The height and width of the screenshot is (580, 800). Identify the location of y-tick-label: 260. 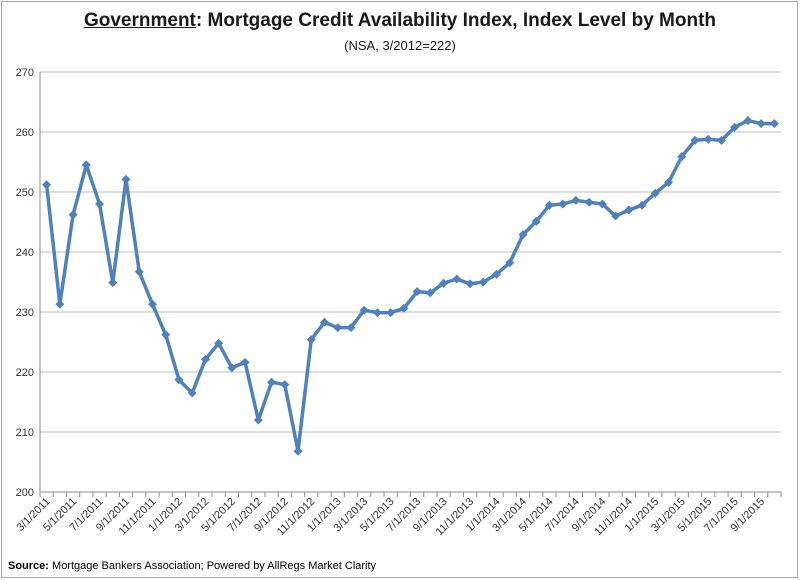
(25, 133).